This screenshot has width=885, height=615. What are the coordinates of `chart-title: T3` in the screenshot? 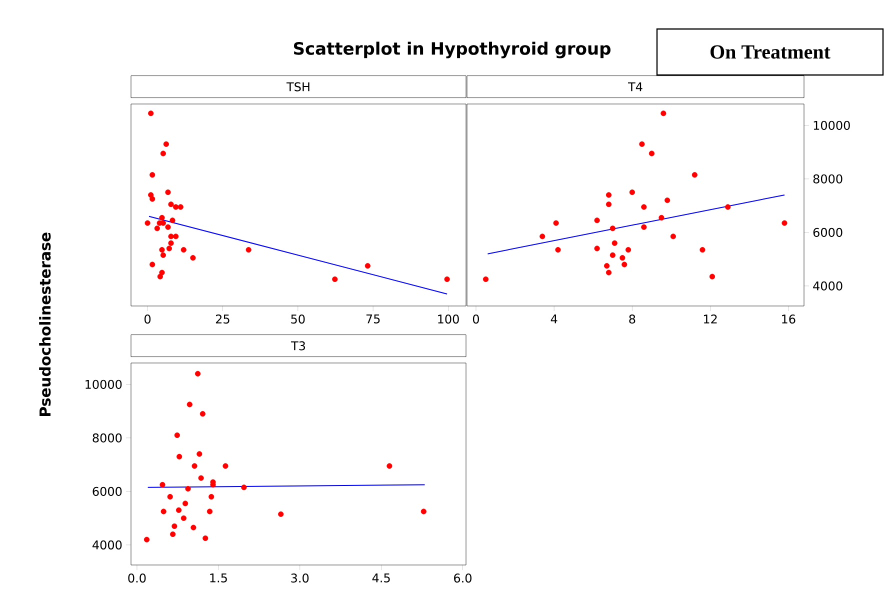 It's located at (298, 345).